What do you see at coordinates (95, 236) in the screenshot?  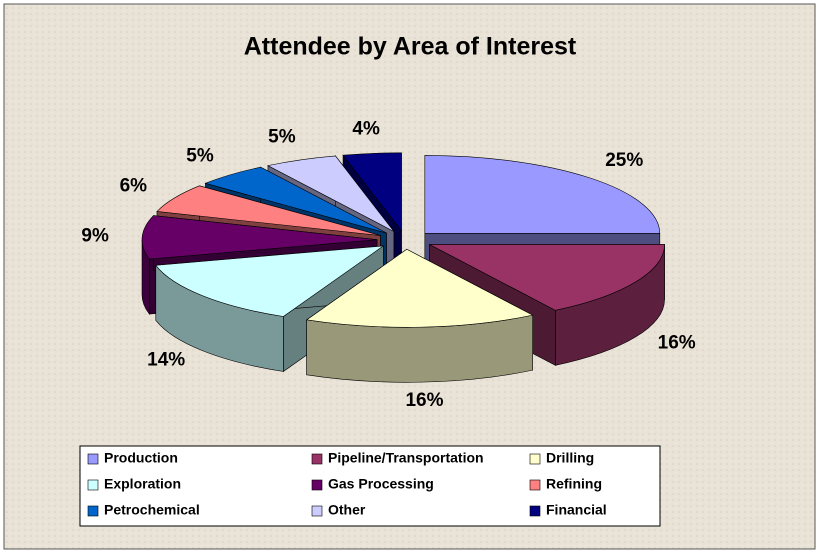 I see `data-label: 9%` at bounding box center [95, 236].